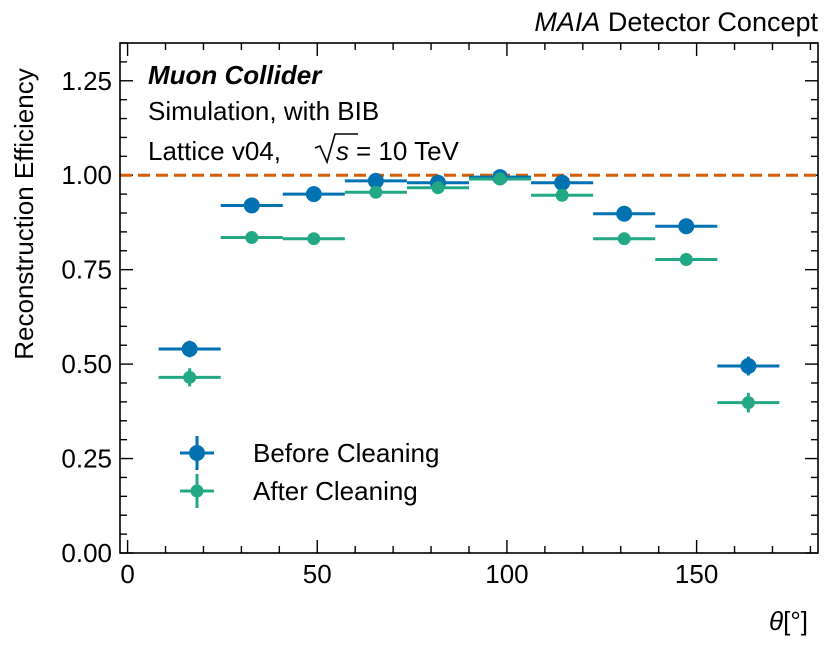 Image resolution: width=830 pixels, height=646 pixels. Describe the element at coordinates (127, 574) in the screenshot. I see `x-tick-label: 0` at that location.